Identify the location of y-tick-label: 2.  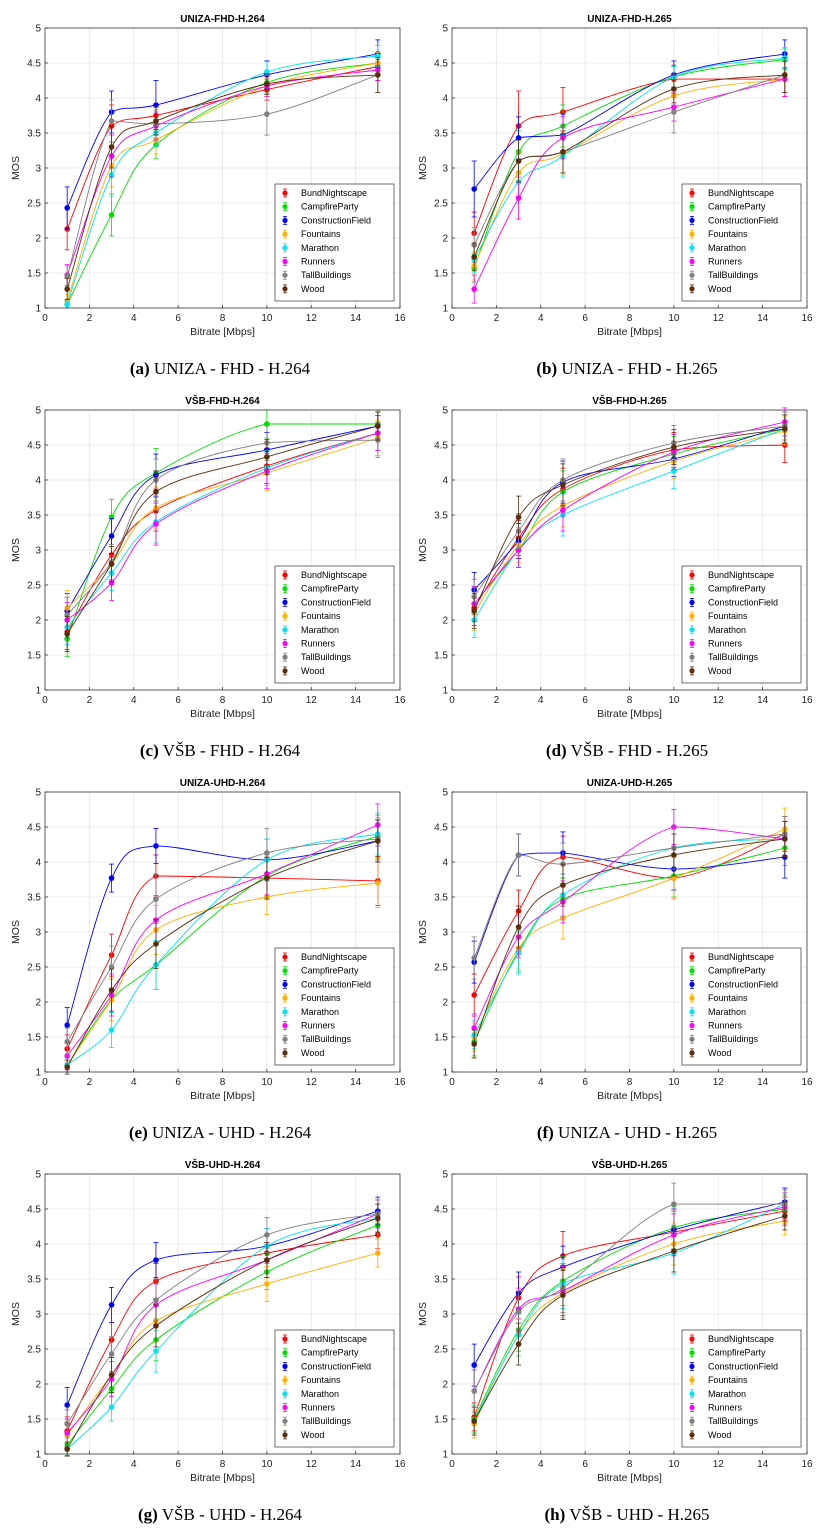
(38, 1385).